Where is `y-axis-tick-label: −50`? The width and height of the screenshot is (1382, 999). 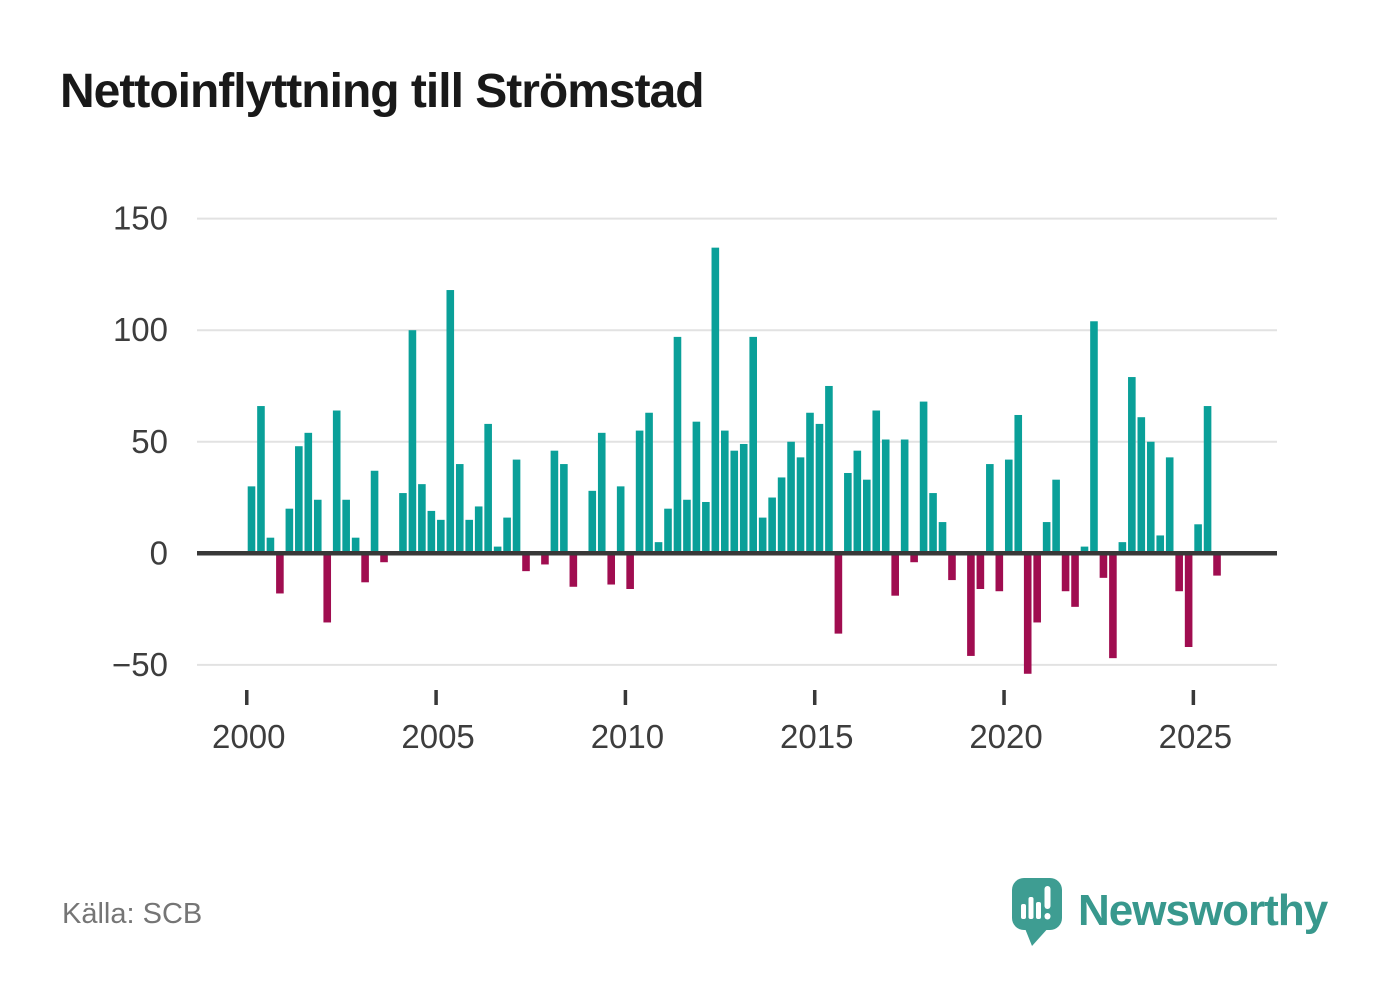
y-axis-tick-label: −50 is located at coordinates (140, 664).